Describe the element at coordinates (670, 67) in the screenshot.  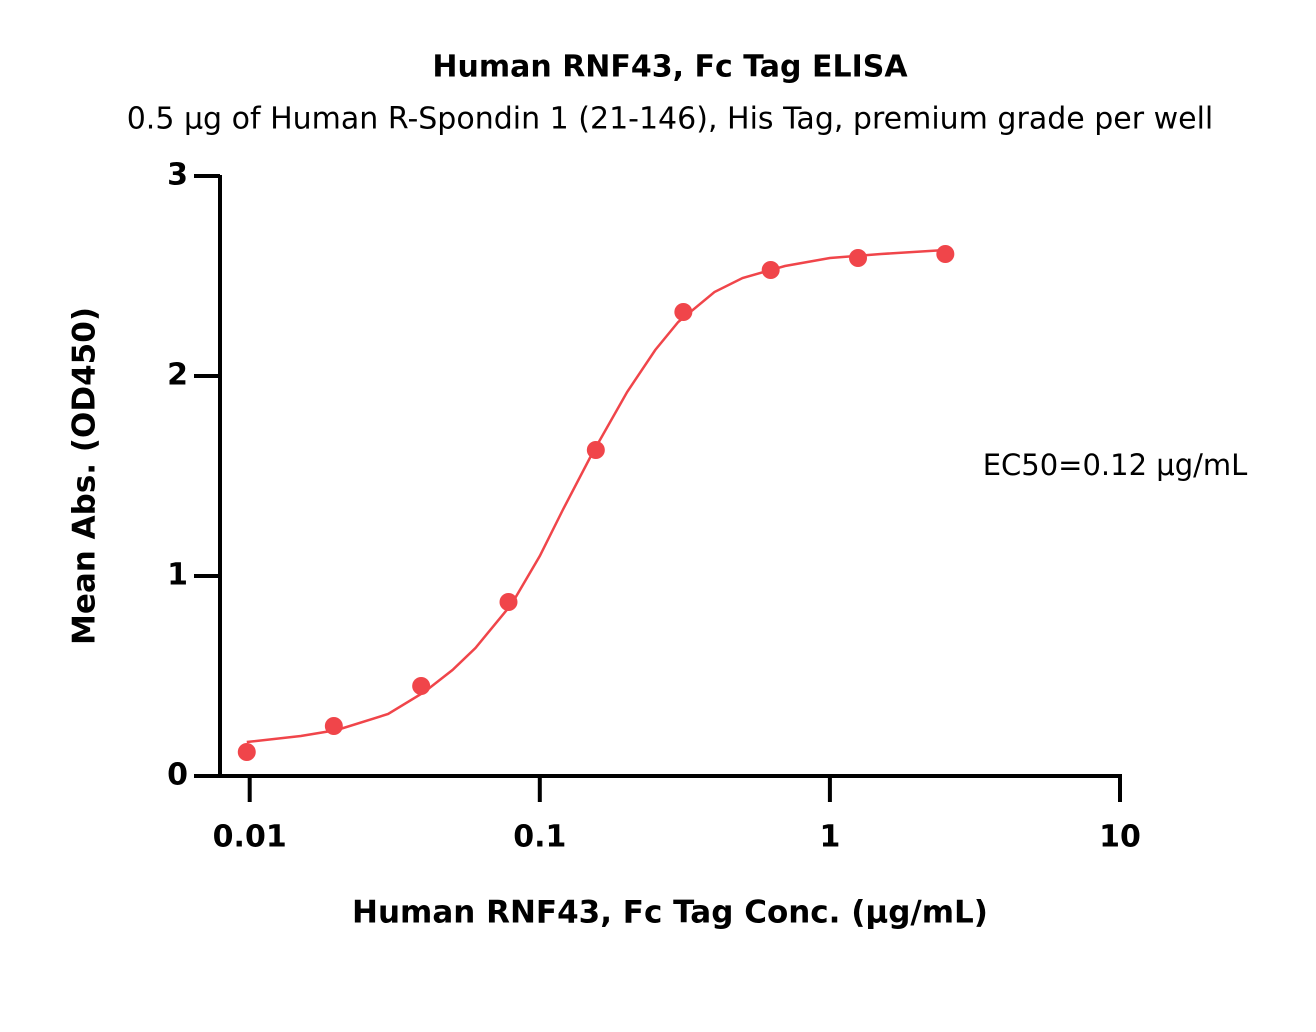
I see `chart-title: Human RNF43, Fc Tag ELISA` at that location.